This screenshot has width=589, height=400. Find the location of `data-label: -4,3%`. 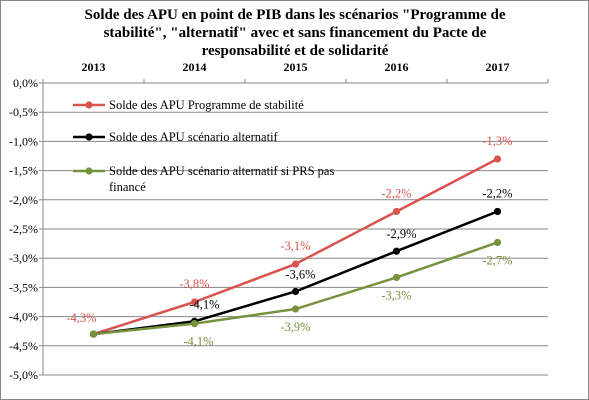

data-label: -4,3% is located at coordinates (81, 318).